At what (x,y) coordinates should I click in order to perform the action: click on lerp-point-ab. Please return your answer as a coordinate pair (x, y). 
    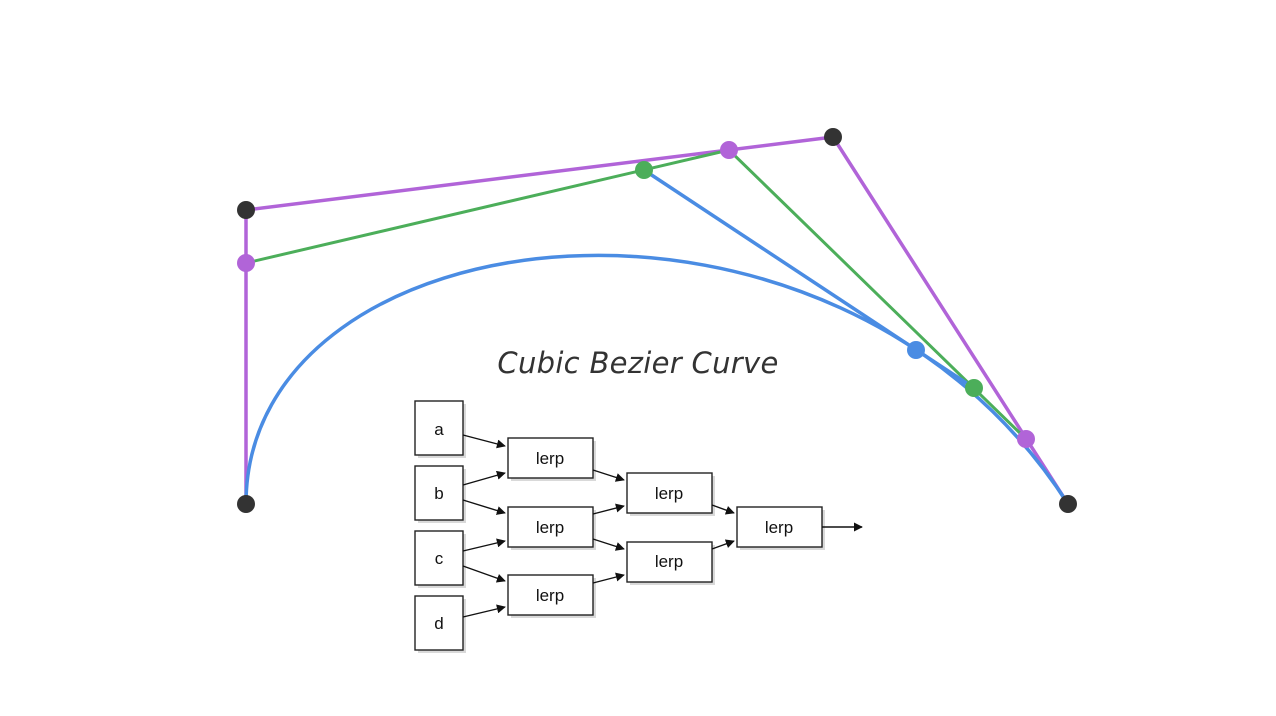
    Looking at the image, I should click on (246, 263).